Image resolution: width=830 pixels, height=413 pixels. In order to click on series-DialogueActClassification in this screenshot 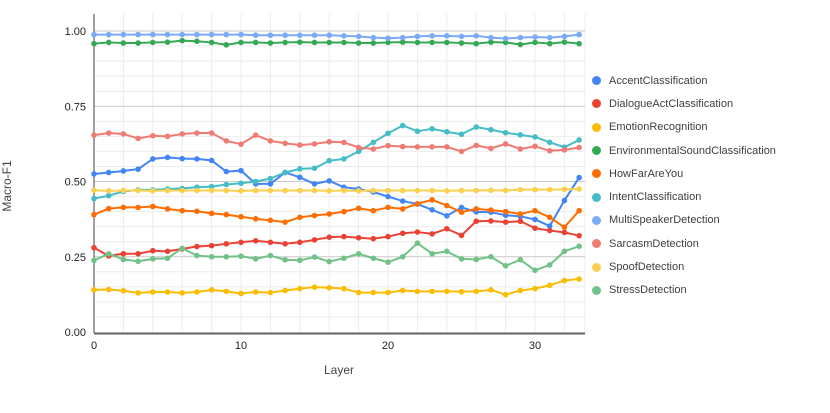, I will do `click(336, 238)`.